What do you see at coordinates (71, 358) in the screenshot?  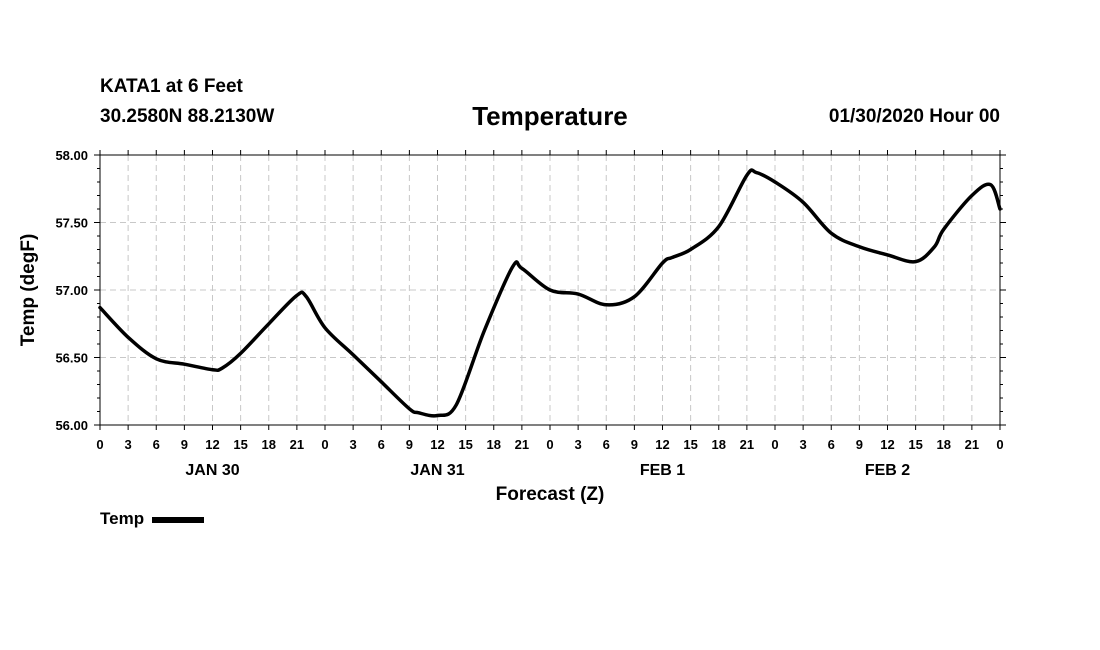 I see `y-tick-label: 56.50` at bounding box center [71, 358].